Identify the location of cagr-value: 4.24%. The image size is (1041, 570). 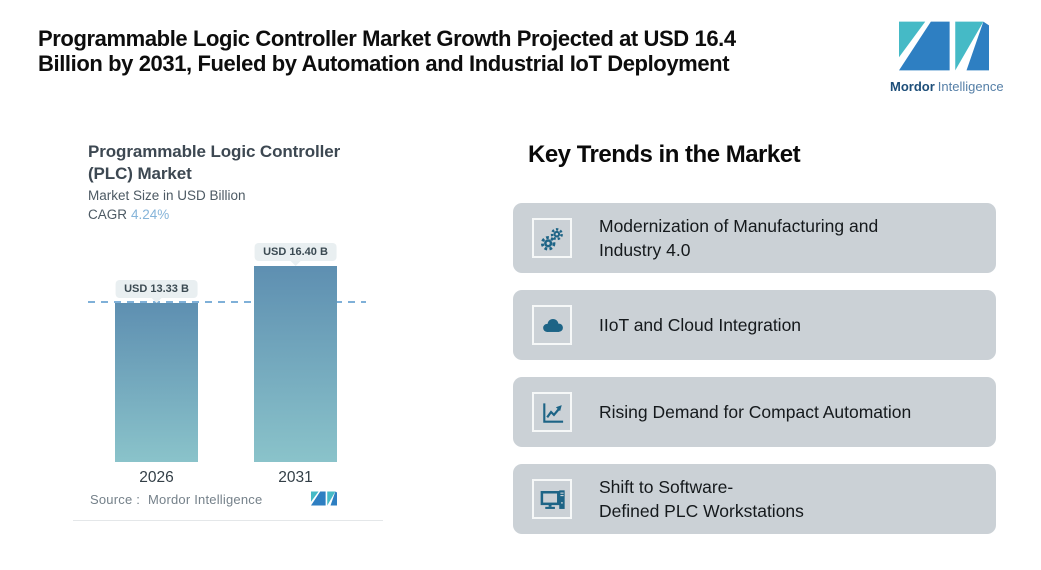
(150, 214).